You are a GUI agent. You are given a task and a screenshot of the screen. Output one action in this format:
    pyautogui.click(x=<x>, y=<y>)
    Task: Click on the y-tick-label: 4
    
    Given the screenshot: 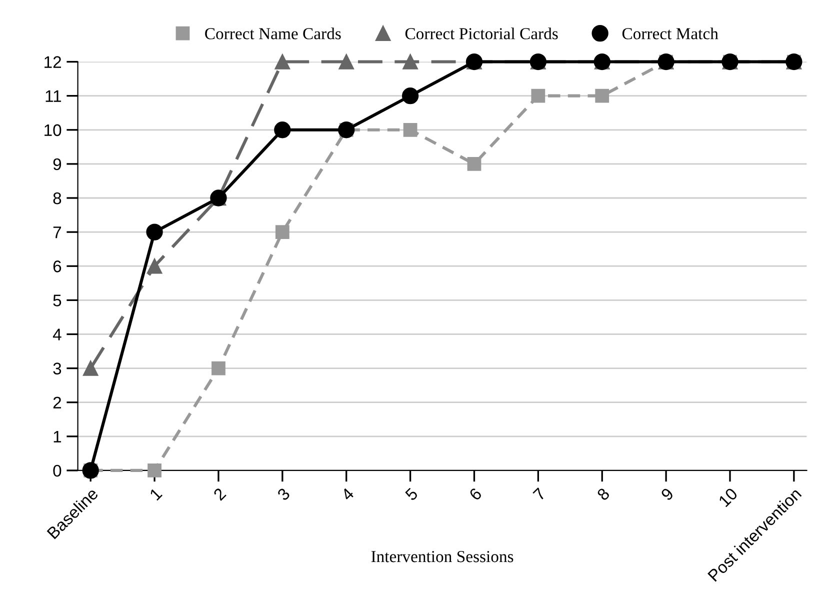 What is the action you would take?
    pyautogui.click(x=57, y=334)
    